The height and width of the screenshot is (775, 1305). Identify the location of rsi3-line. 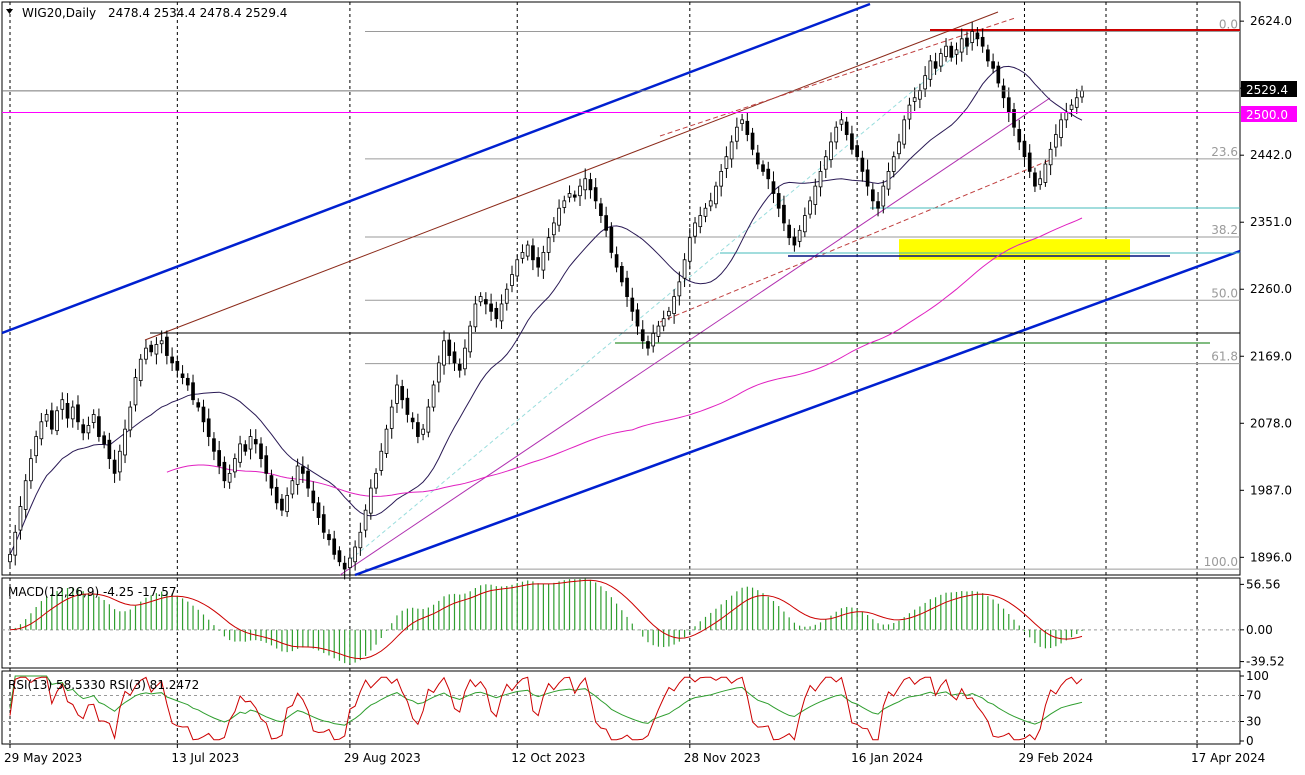
(546, 708).